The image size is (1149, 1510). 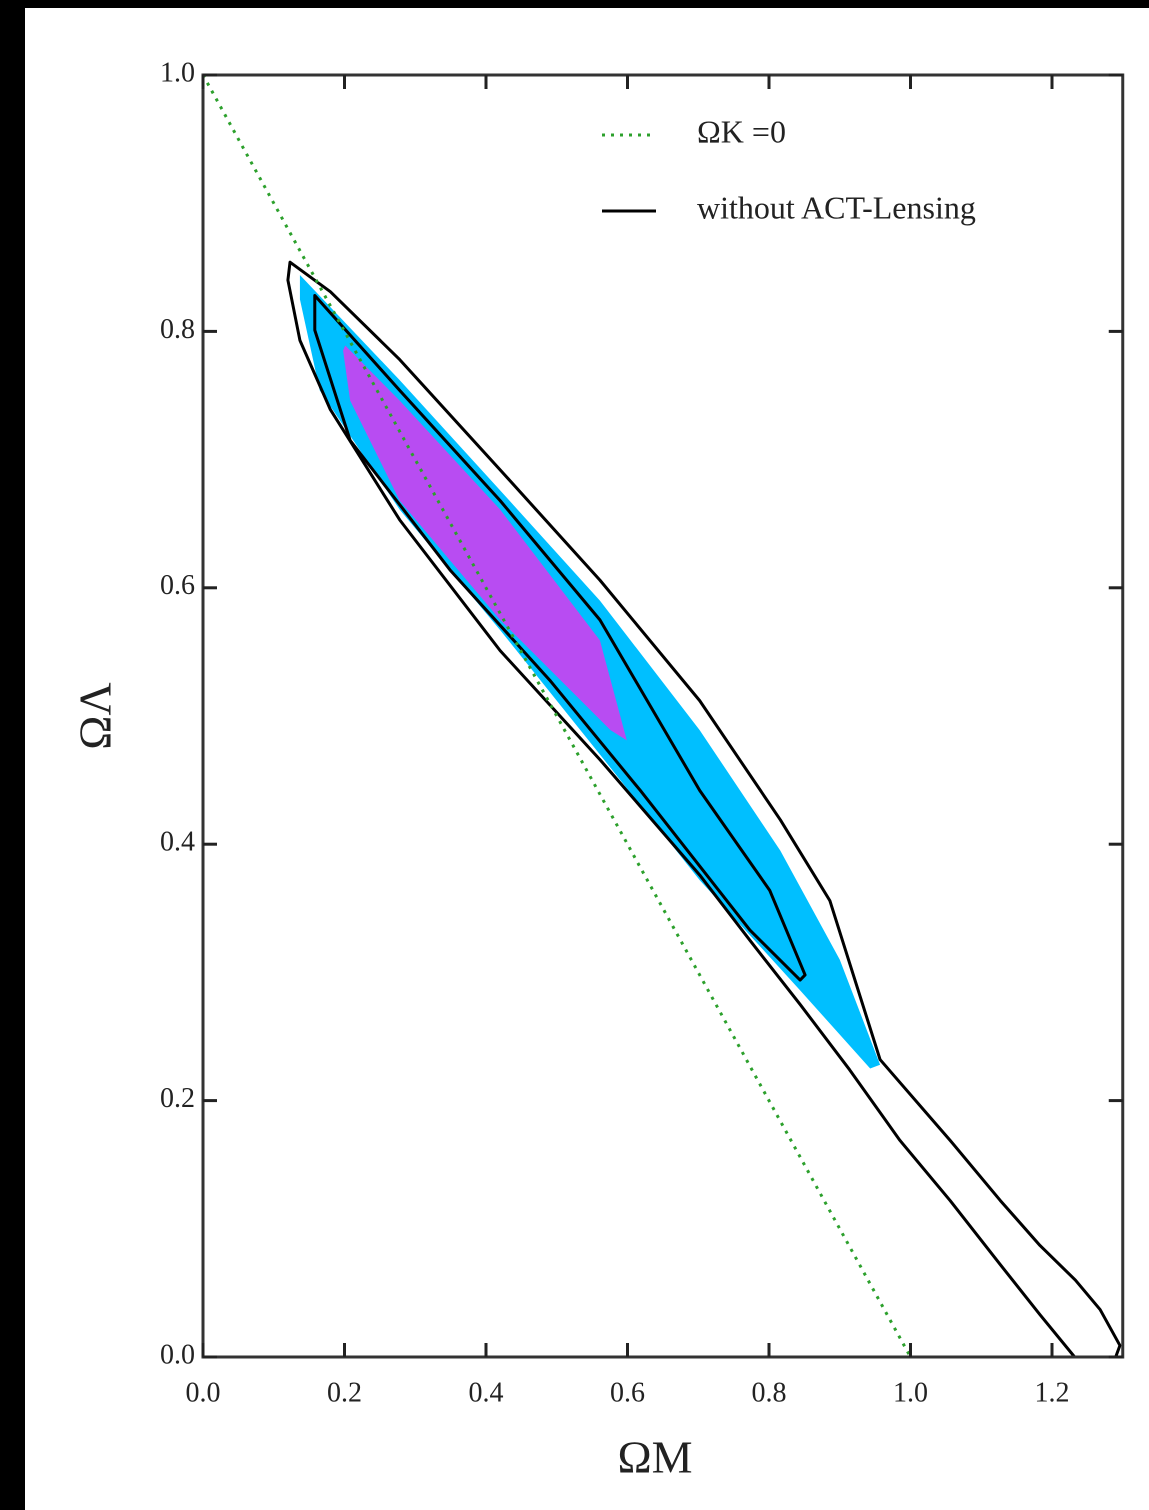 What do you see at coordinates (177, 1098) in the screenshot?
I see `y-tick-label: 0.2` at bounding box center [177, 1098].